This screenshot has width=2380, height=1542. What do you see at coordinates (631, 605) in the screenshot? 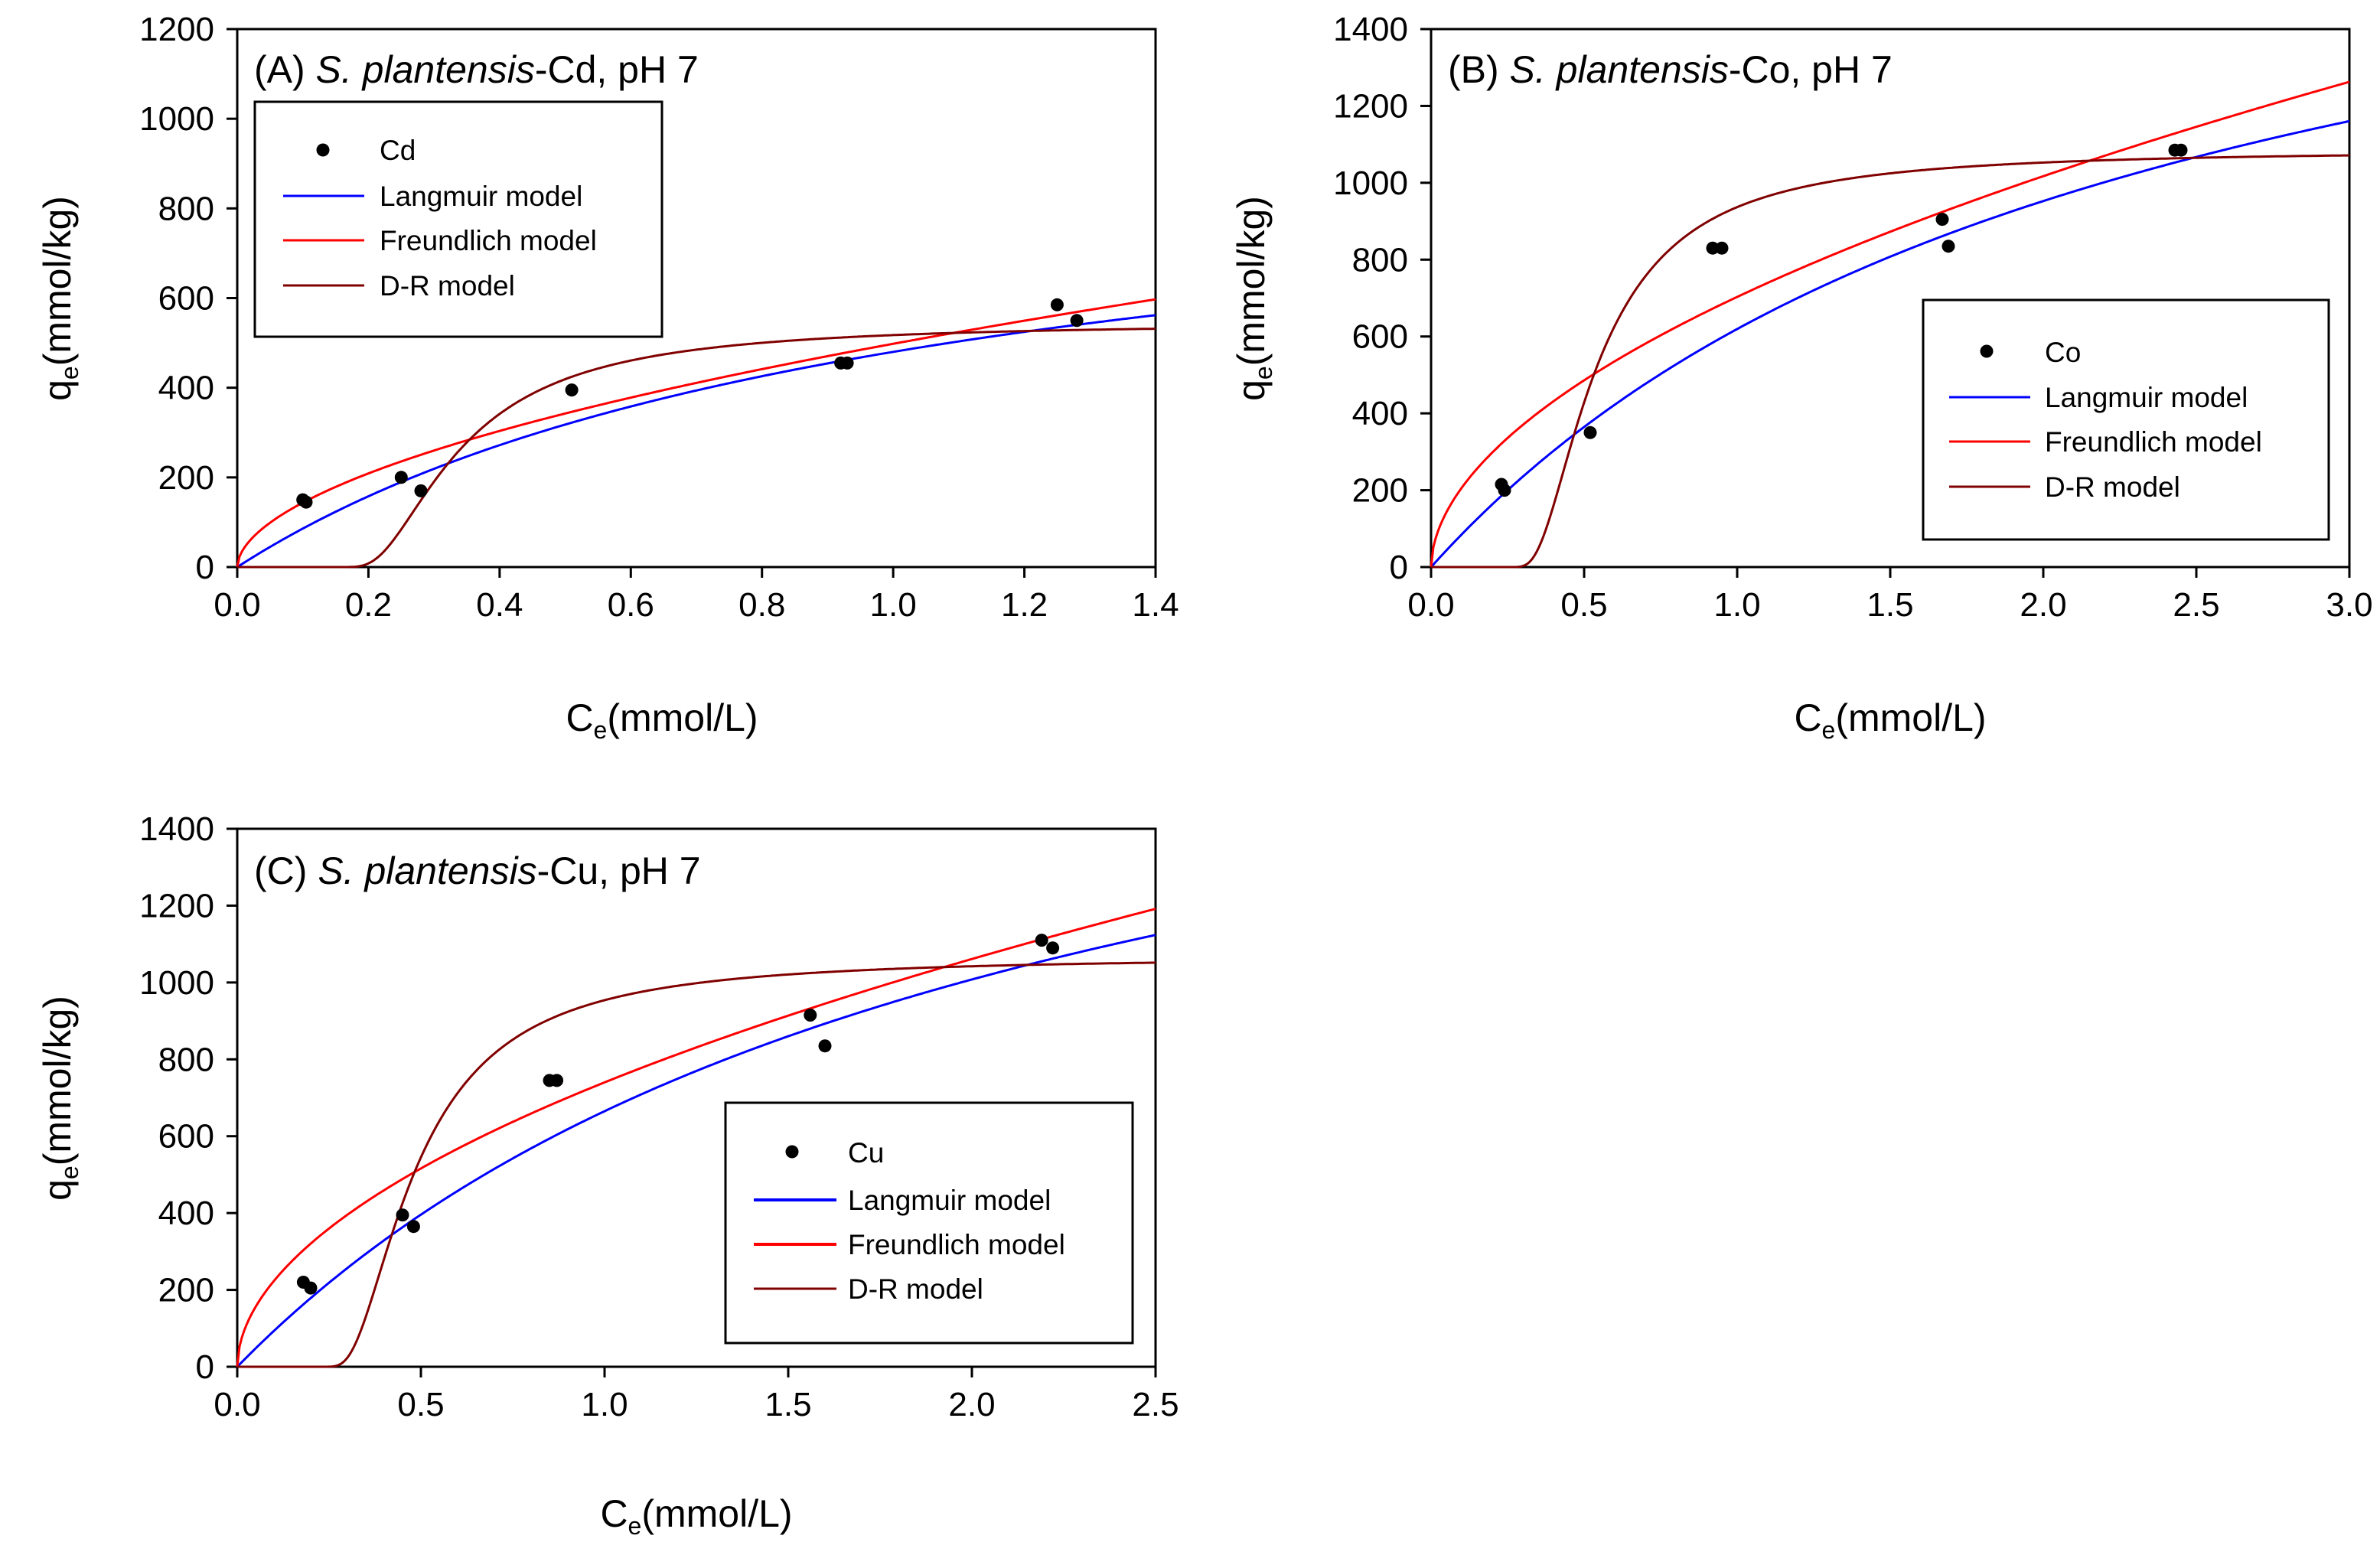
I see `x-tick-label: 0.6` at bounding box center [631, 605].